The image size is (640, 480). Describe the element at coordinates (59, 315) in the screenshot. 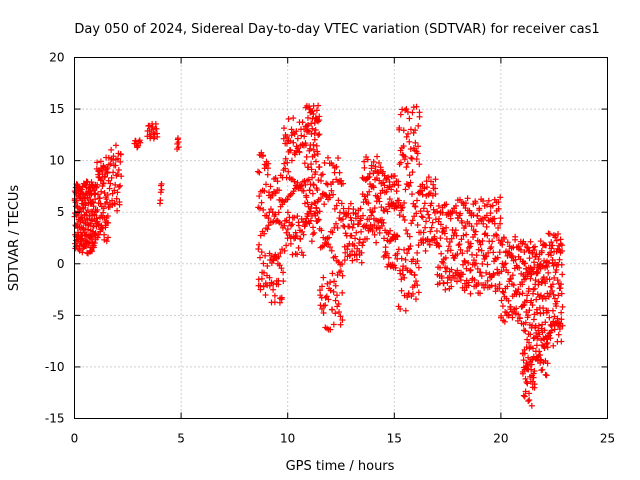

I see `y-tick-label: -5` at that location.